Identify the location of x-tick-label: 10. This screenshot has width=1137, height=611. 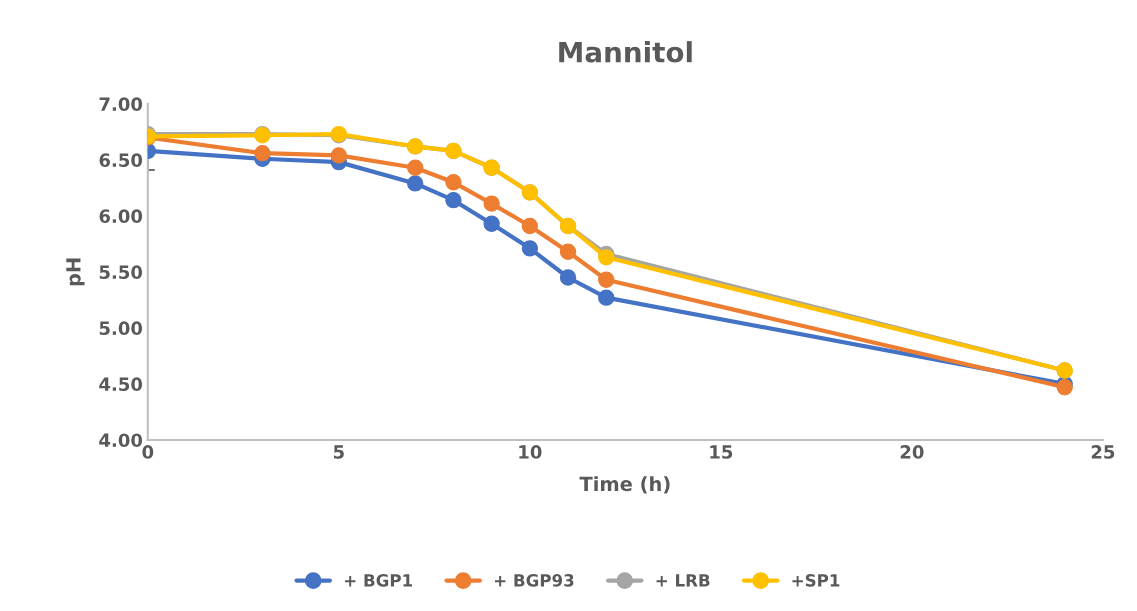
(530, 452).